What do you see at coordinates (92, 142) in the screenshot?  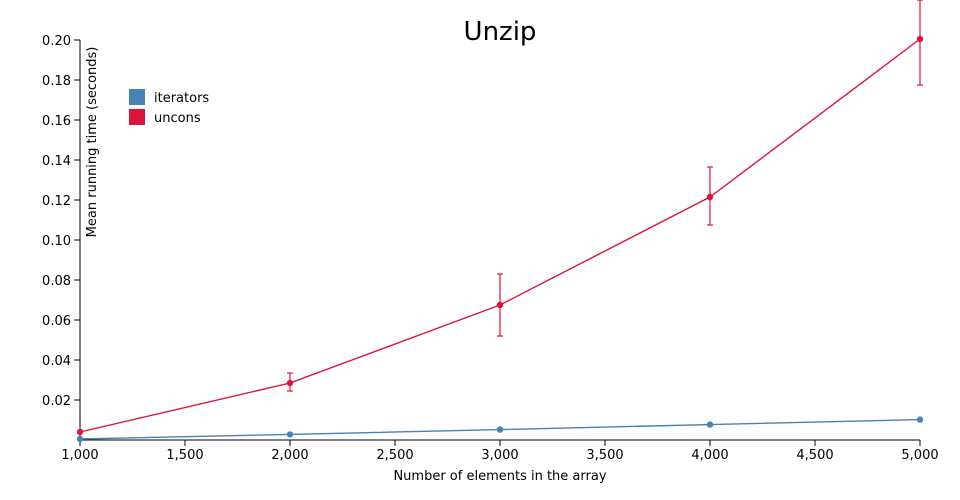 I see `y-axis-label: Mean running time (seconds)` at bounding box center [92, 142].